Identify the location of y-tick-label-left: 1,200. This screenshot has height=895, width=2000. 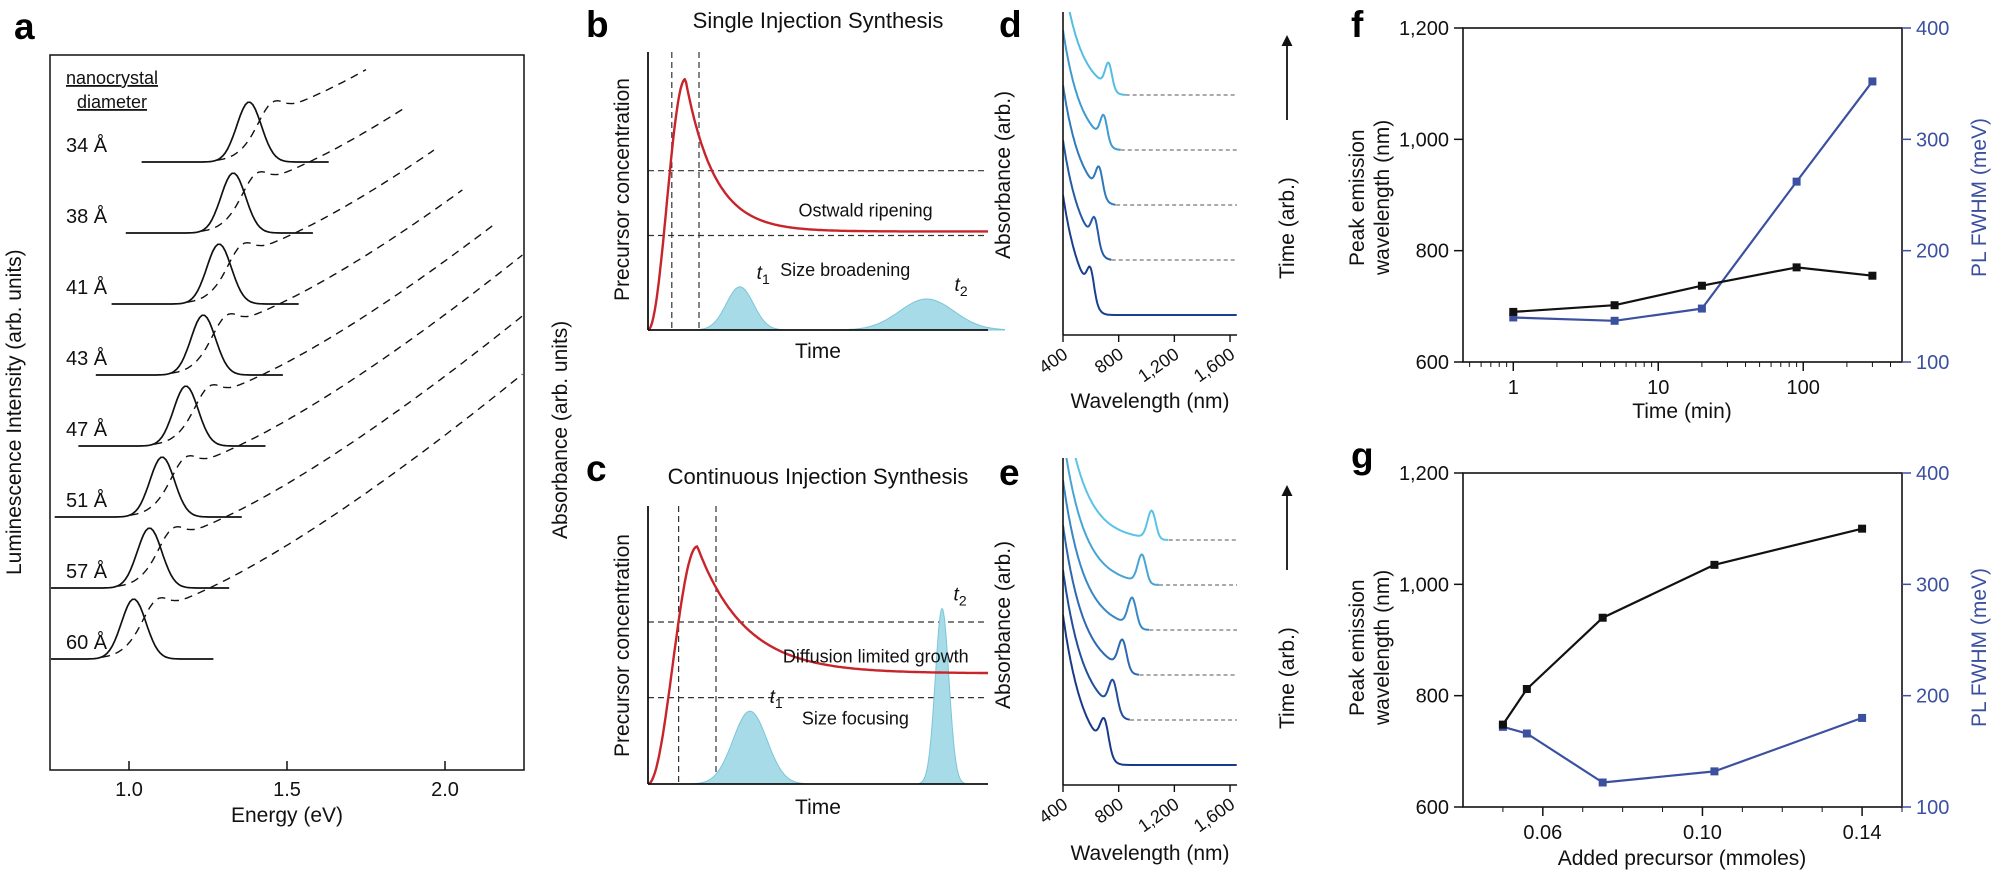
(1424, 474).